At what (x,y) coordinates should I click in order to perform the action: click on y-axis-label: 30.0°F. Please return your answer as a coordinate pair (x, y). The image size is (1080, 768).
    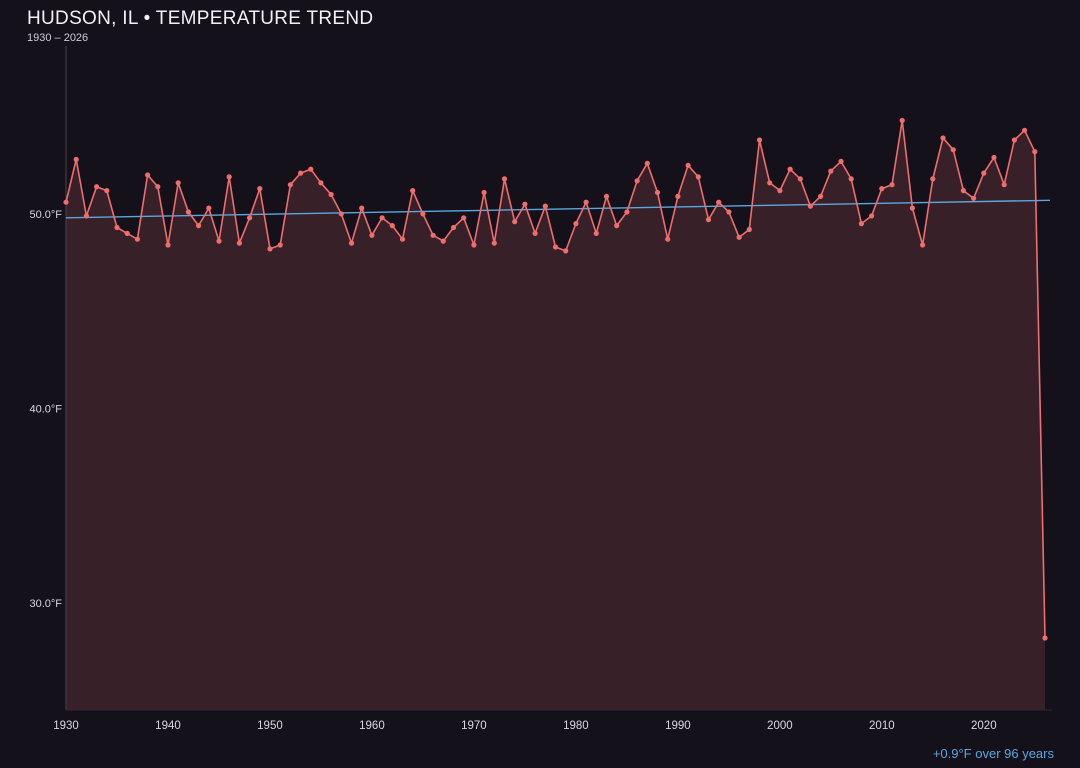
    Looking at the image, I should click on (45, 604).